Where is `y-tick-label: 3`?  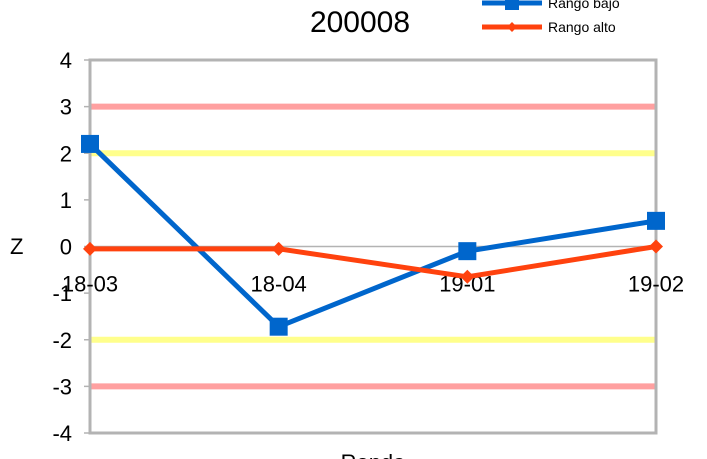
y-tick-label: 3 is located at coordinates (66, 107).